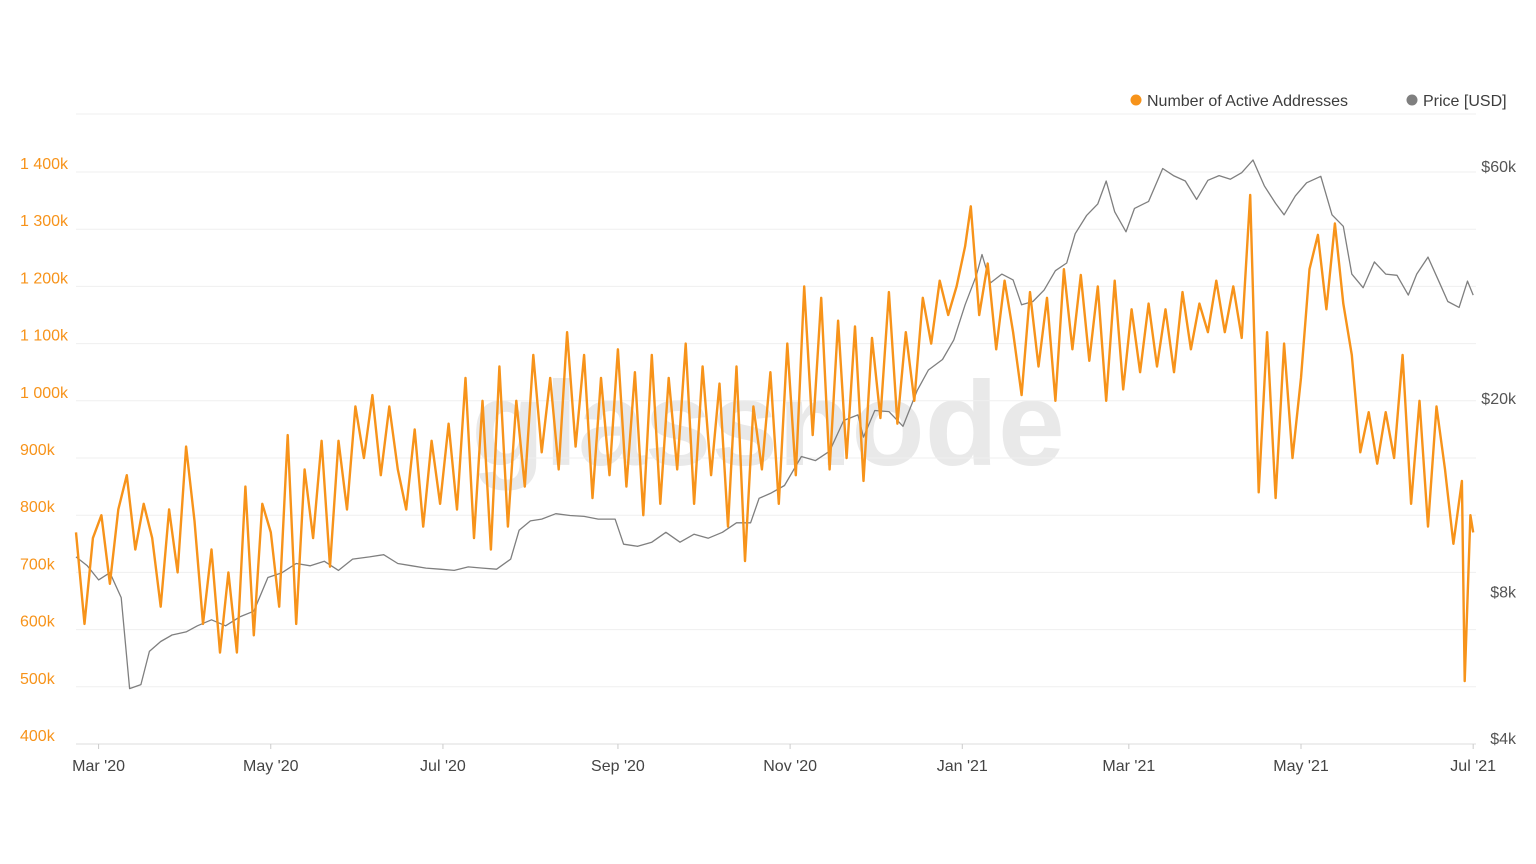  Describe the element at coordinates (44, 164) in the screenshot. I see `left-tick-label: 1 400k` at that location.